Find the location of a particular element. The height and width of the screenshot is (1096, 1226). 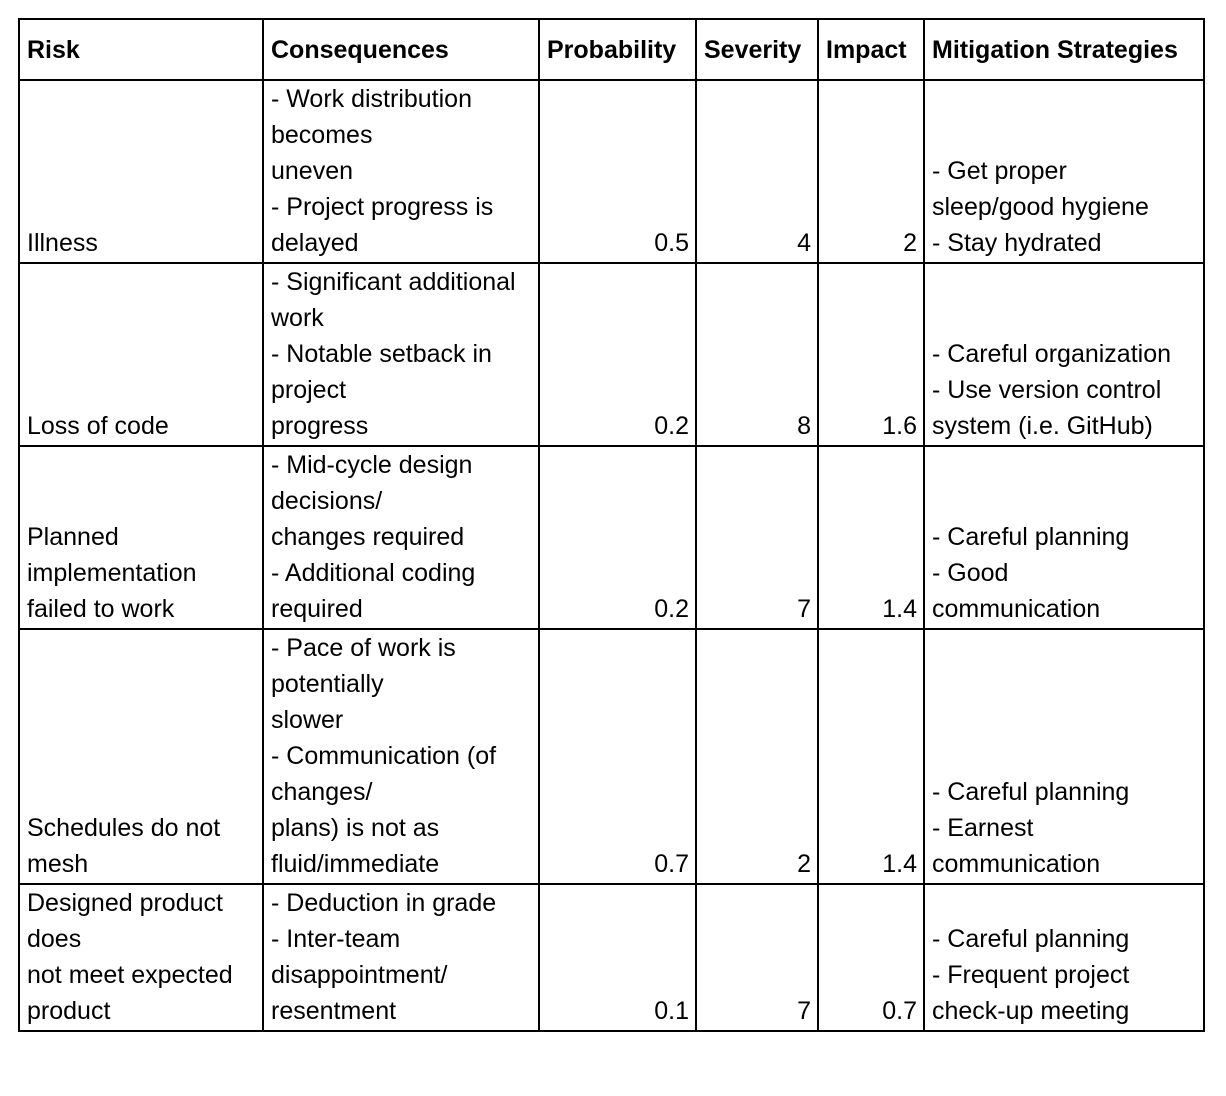

impact-cell: 0.7 is located at coordinates (871, 957).